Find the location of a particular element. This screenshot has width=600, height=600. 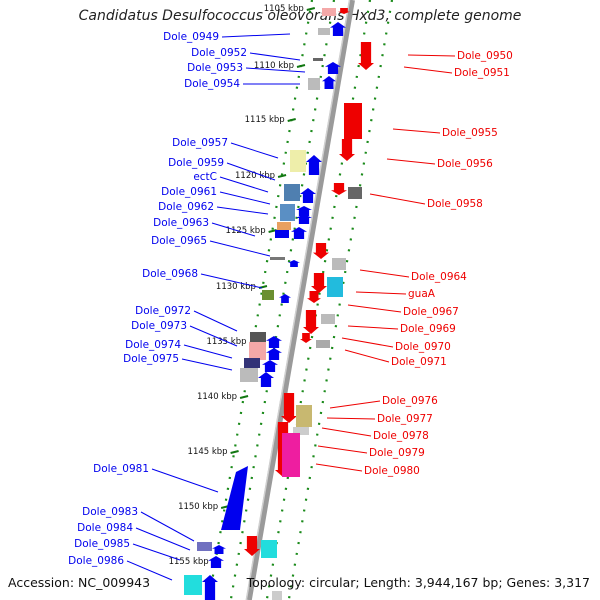

gene-label-dole-0958: Dole_0958 is located at coordinates (455, 204).